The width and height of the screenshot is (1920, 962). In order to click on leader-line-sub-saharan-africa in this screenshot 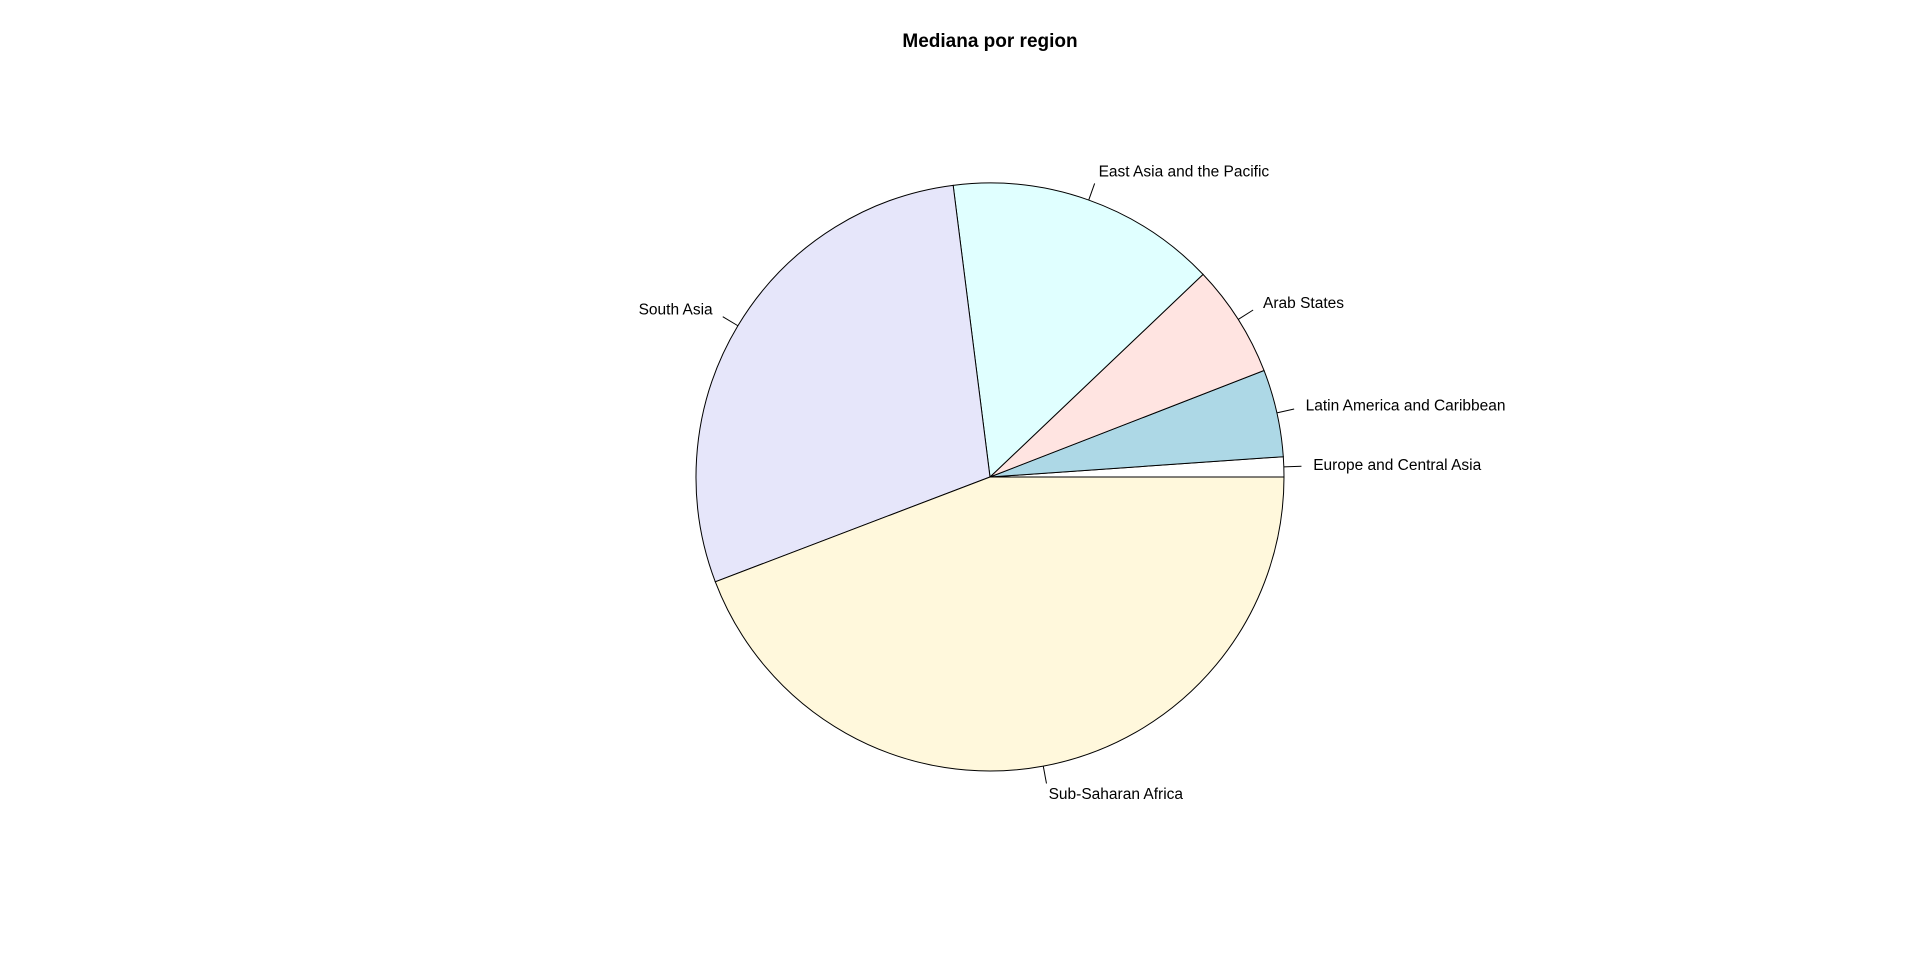, I will do `click(1044, 775)`.